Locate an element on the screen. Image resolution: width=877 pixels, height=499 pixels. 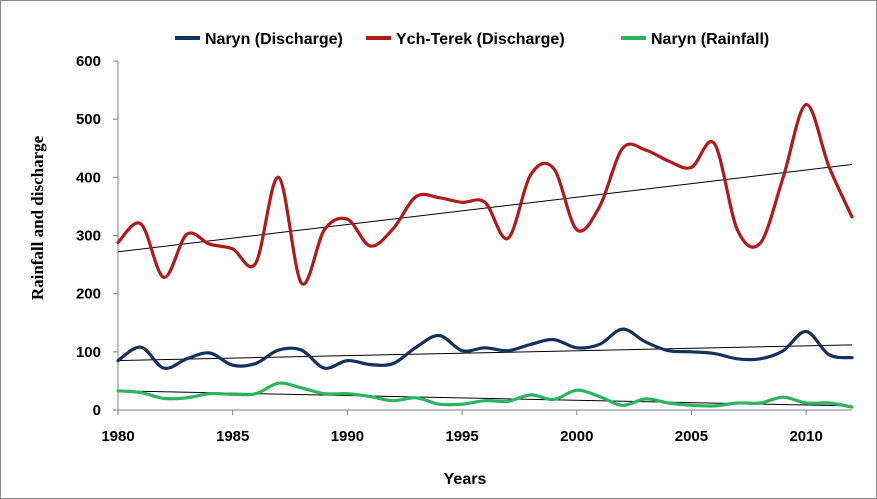
x-axis-ticks: 1980 1985 1990 1995 2000 2005 2010 is located at coordinates (462, 427).